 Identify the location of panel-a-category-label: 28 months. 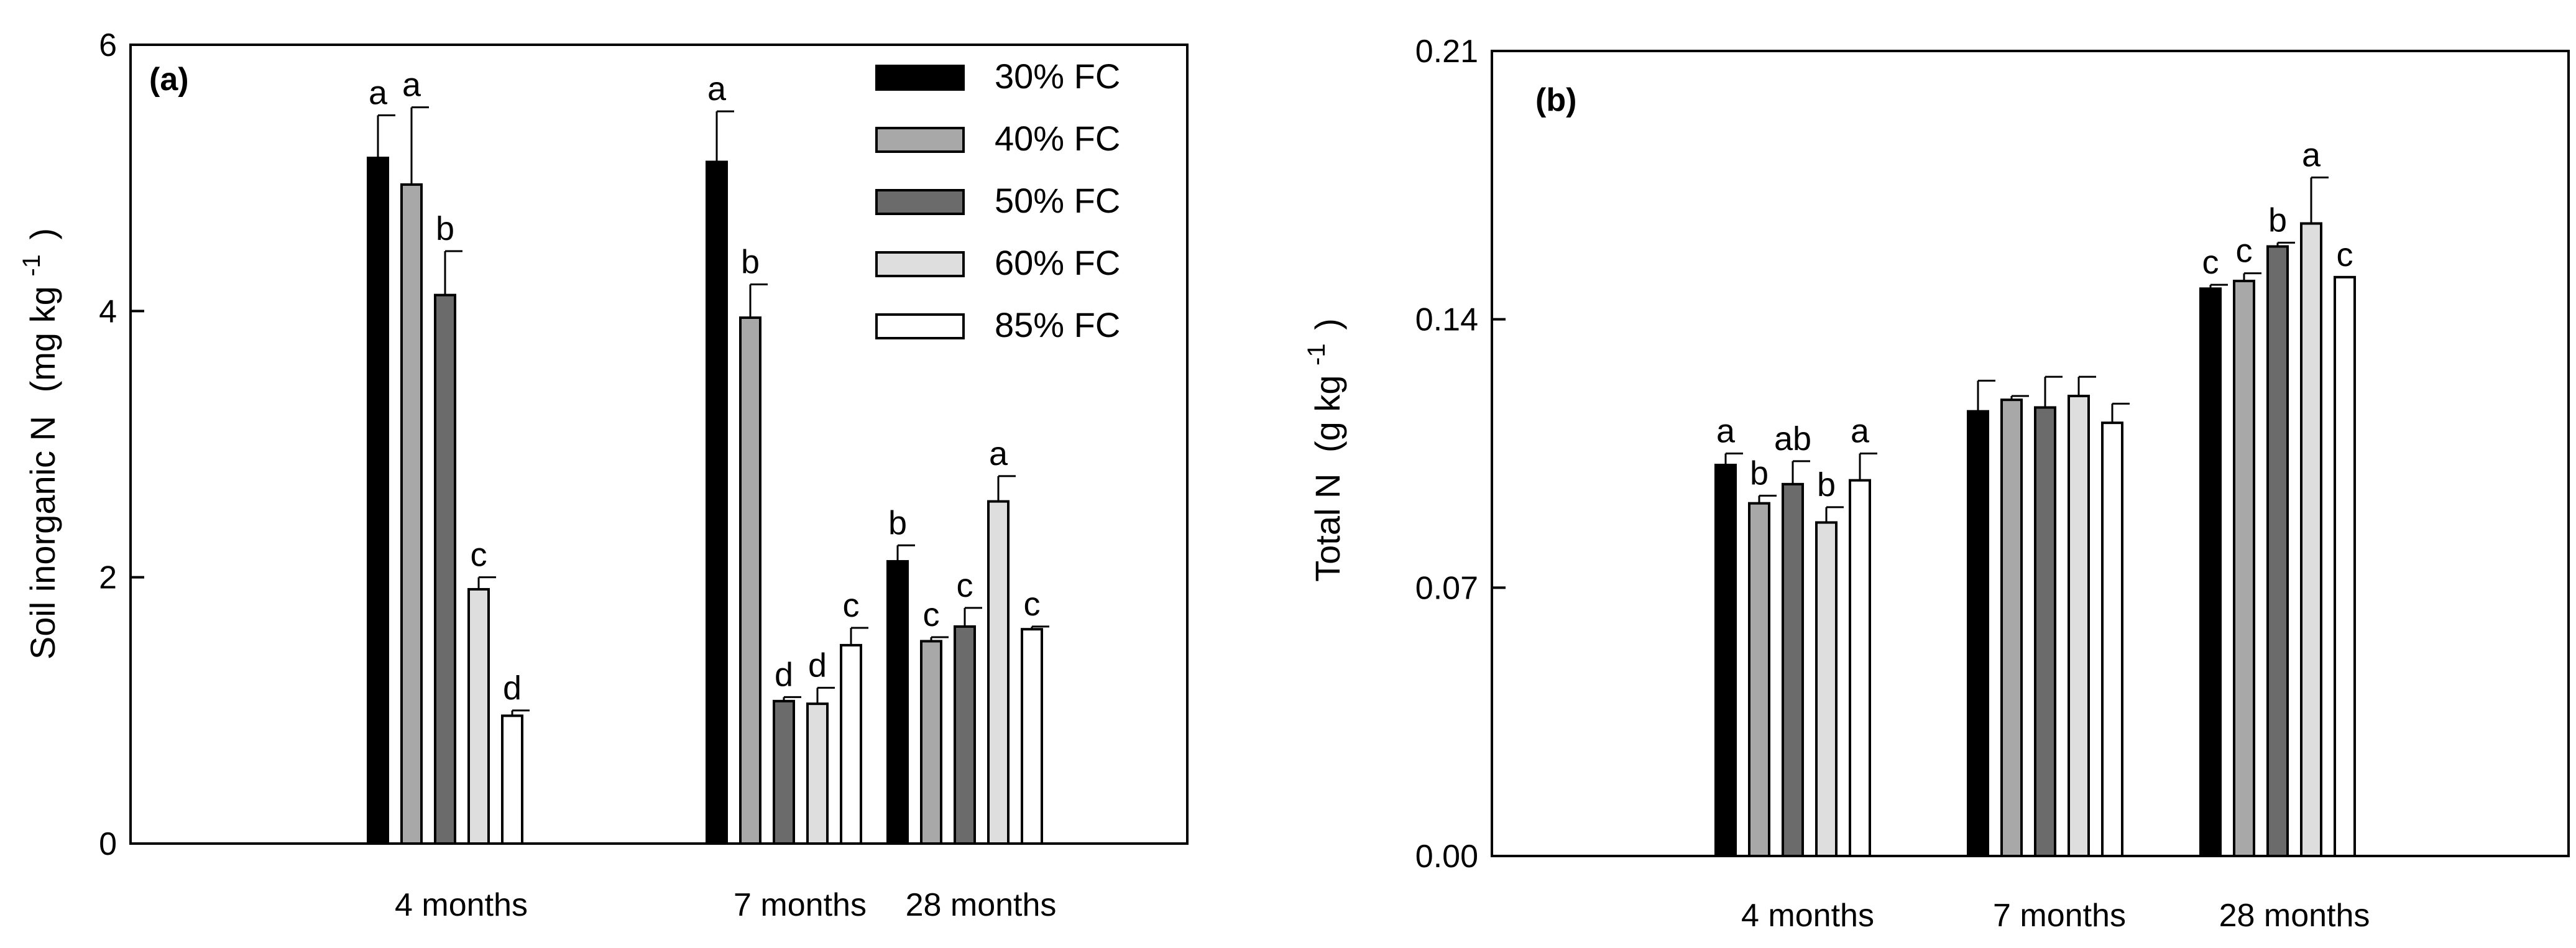
(981, 905).